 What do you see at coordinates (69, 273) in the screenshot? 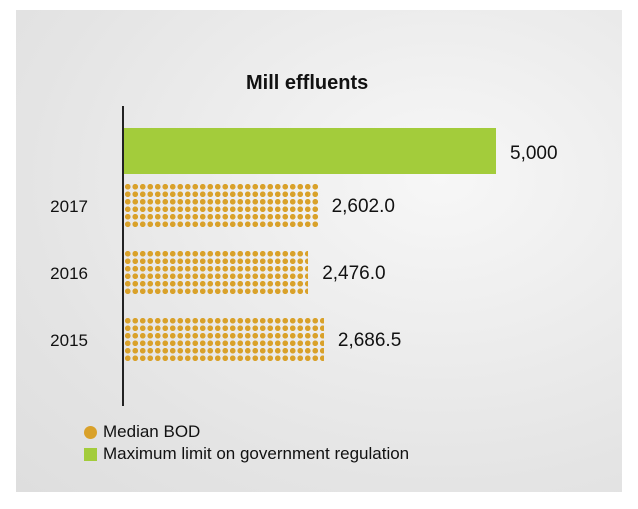
I see `category-label: 2016` at bounding box center [69, 273].